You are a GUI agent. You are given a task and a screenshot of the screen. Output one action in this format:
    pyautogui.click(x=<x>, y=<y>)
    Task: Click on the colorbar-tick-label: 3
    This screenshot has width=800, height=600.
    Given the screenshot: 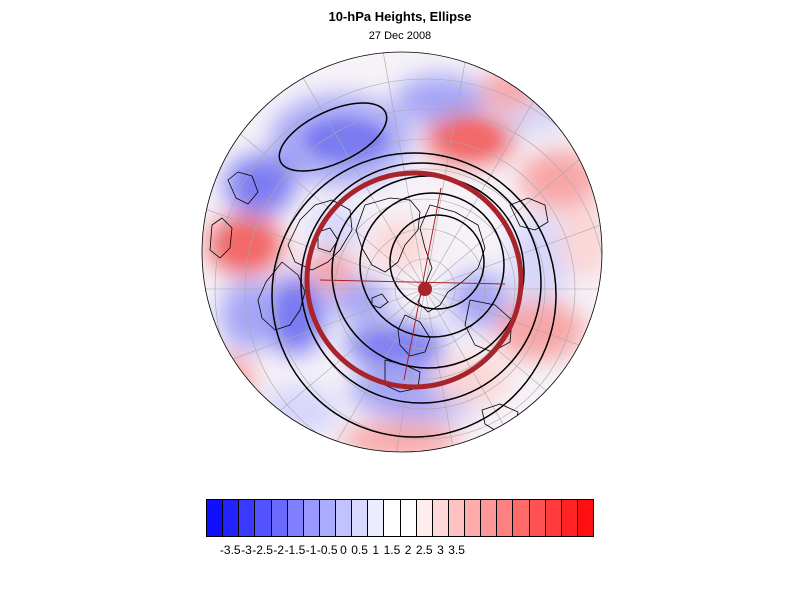 What is the action you would take?
    pyautogui.click(x=440, y=550)
    